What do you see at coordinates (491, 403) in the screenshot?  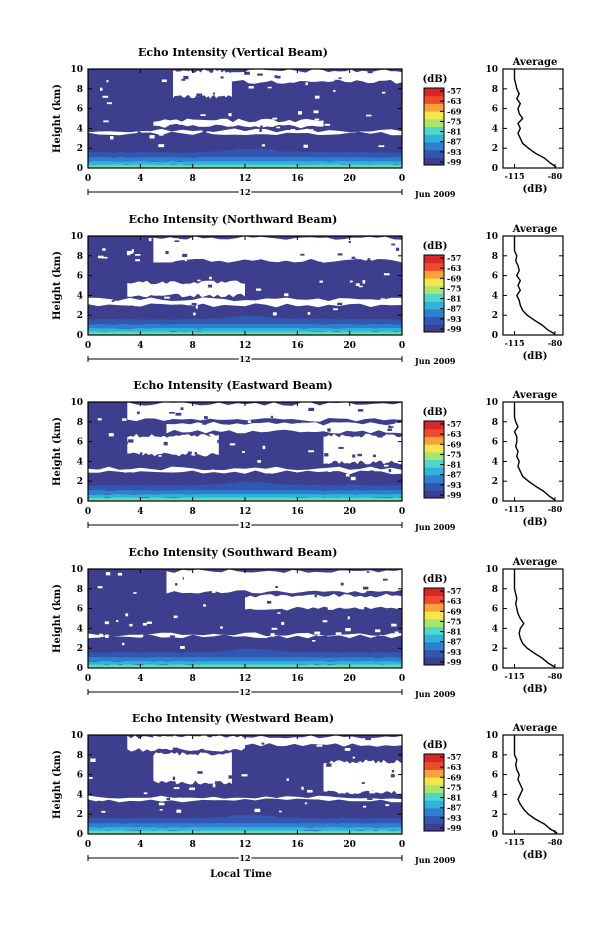 I see `average-y-tick-label: 10` at bounding box center [491, 403].